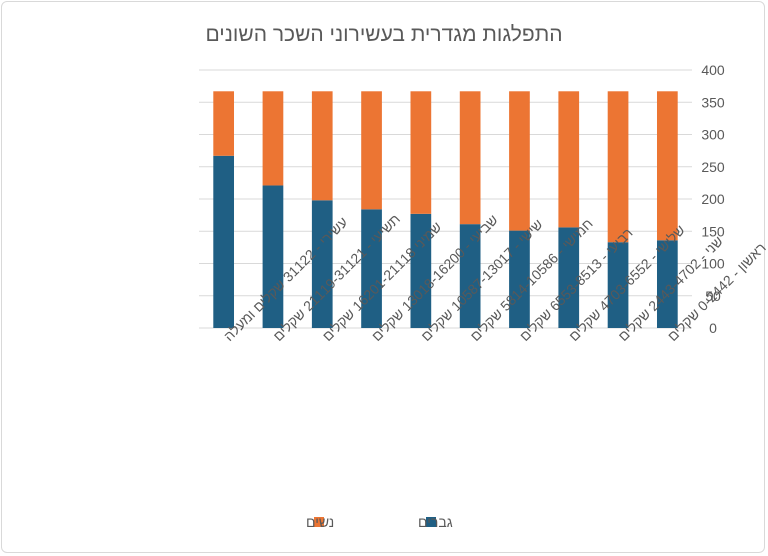 This screenshot has height=556, width=768. I want to click on y-tick-label: 400, so click(713, 70).